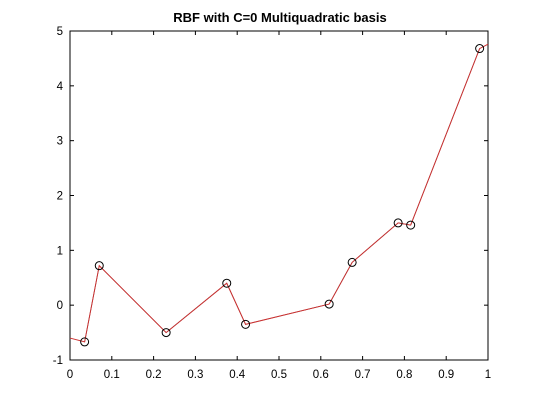 This screenshot has width=540, height=410. Describe the element at coordinates (60, 87) in the screenshot. I see `y-tick-label: 4` at that location.